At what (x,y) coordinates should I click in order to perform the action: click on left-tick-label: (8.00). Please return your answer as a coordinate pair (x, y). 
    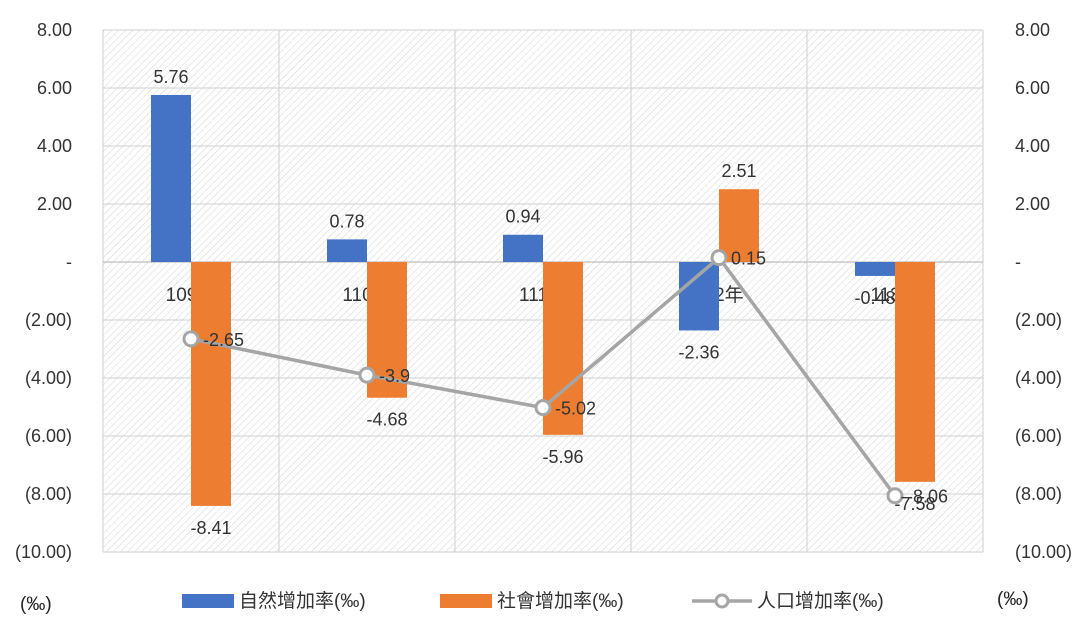
    Looking at the image, I should click on (48, 494).